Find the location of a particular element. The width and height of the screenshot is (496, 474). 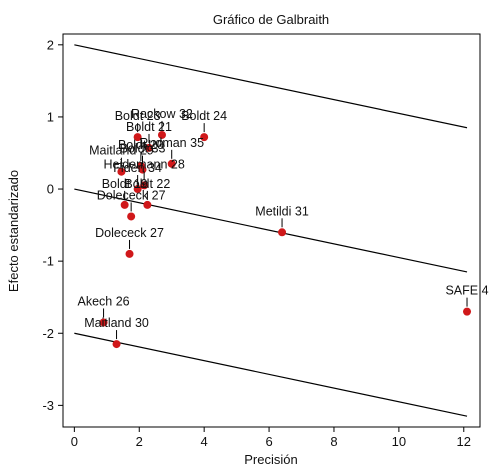

point-label: Boldt 21 is located at coordinates (149, 127).